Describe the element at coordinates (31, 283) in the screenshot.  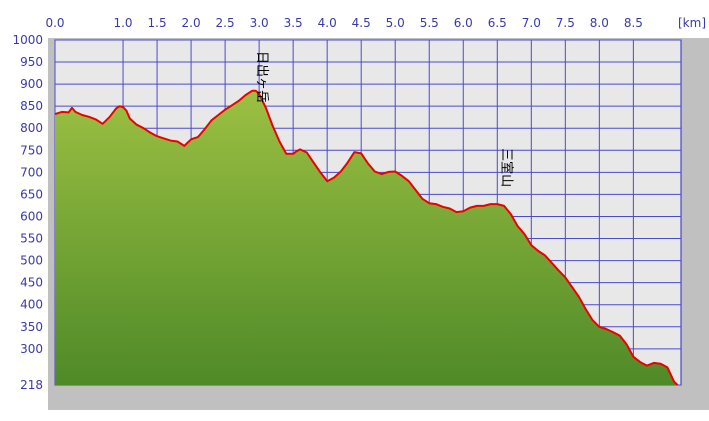
I see `y-tick-label: 450` at that location.